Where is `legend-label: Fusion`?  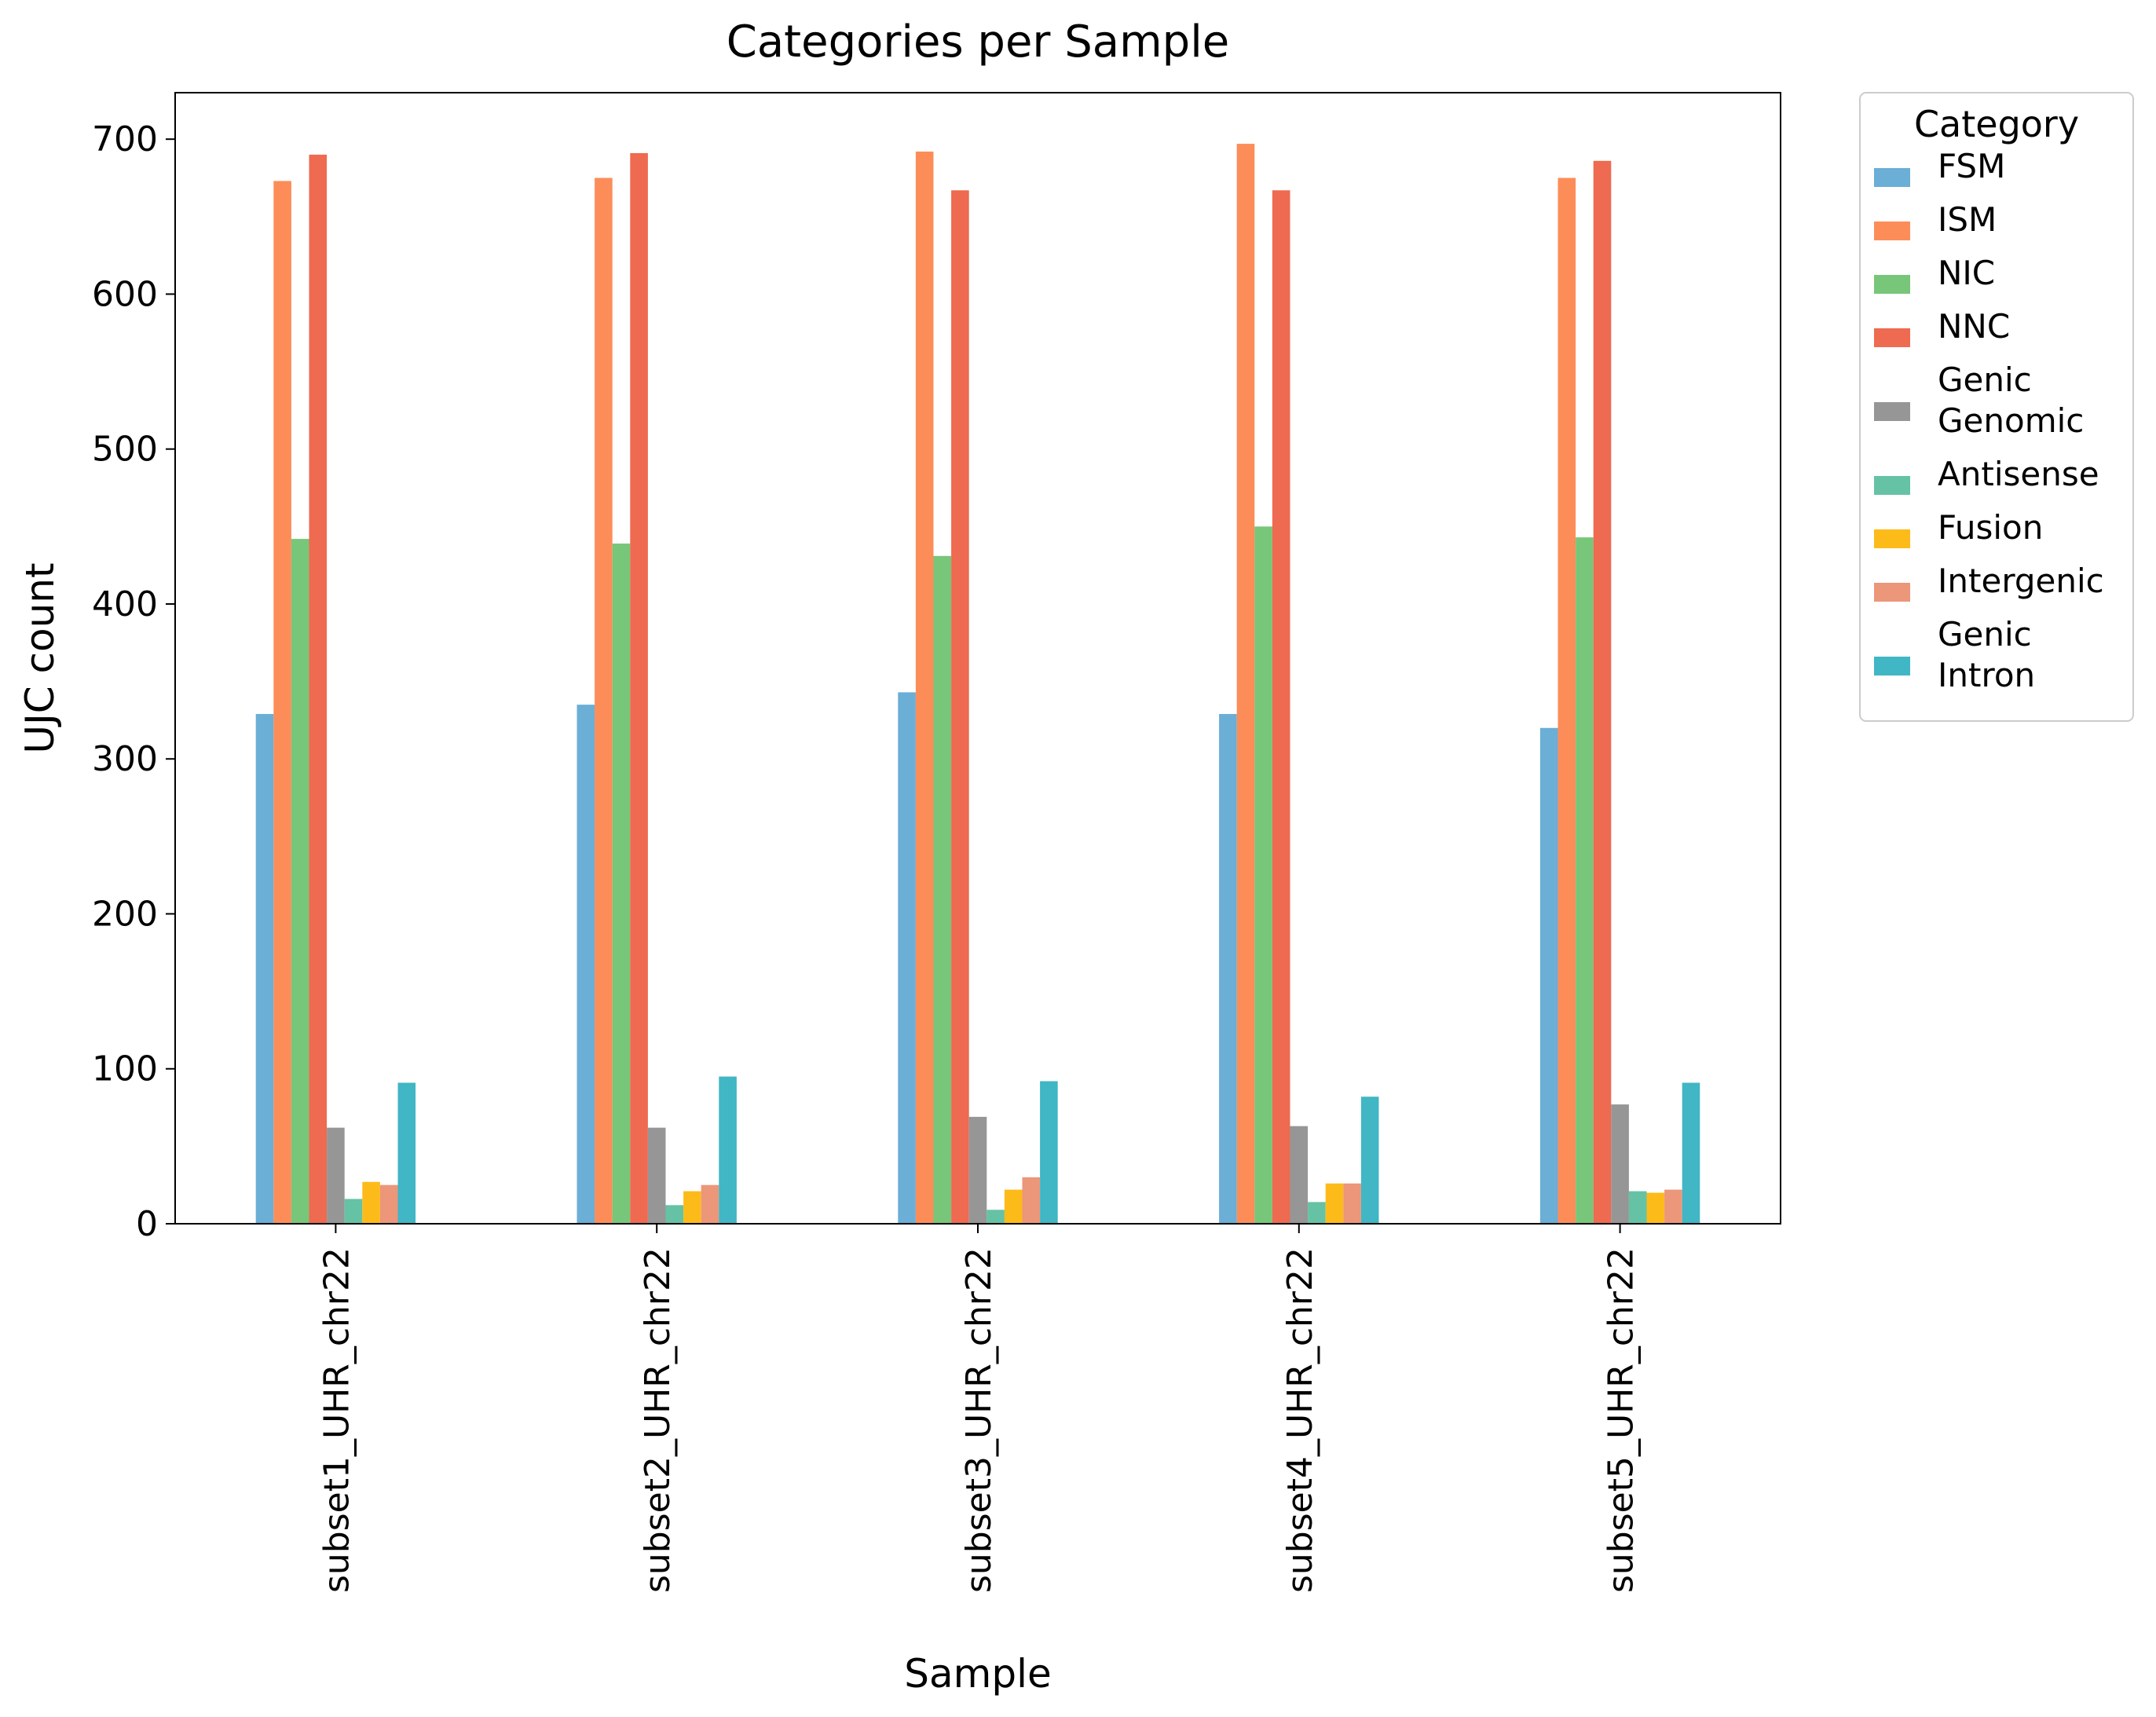
legend-label: Fusion is located at coordinates (1990, 527).